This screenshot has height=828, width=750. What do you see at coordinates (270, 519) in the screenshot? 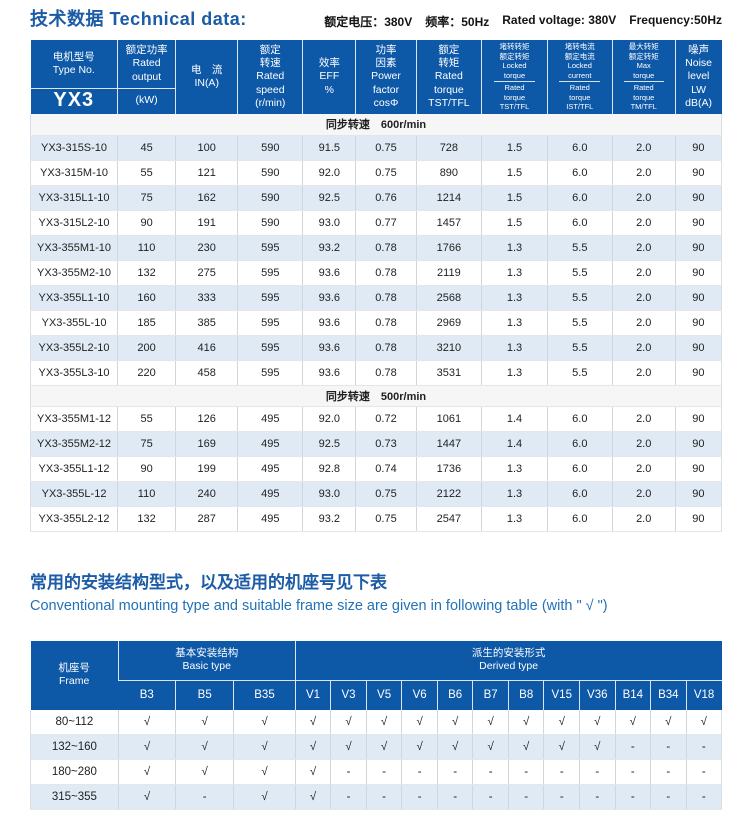
I see `value-cell: 495` at bounding box center [270, 519].